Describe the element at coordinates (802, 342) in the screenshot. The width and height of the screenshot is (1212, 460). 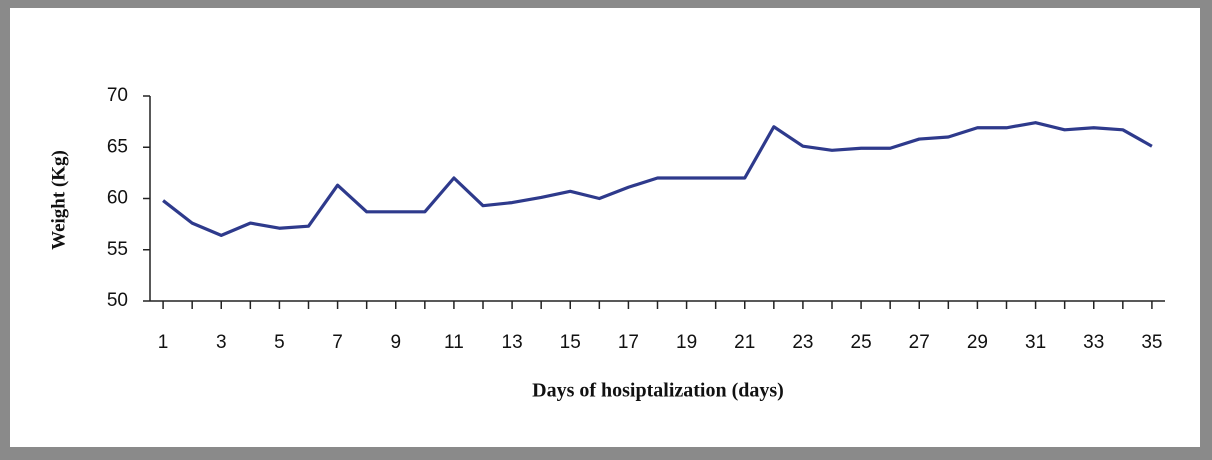
I see `x-tick-label: 23` at that location.